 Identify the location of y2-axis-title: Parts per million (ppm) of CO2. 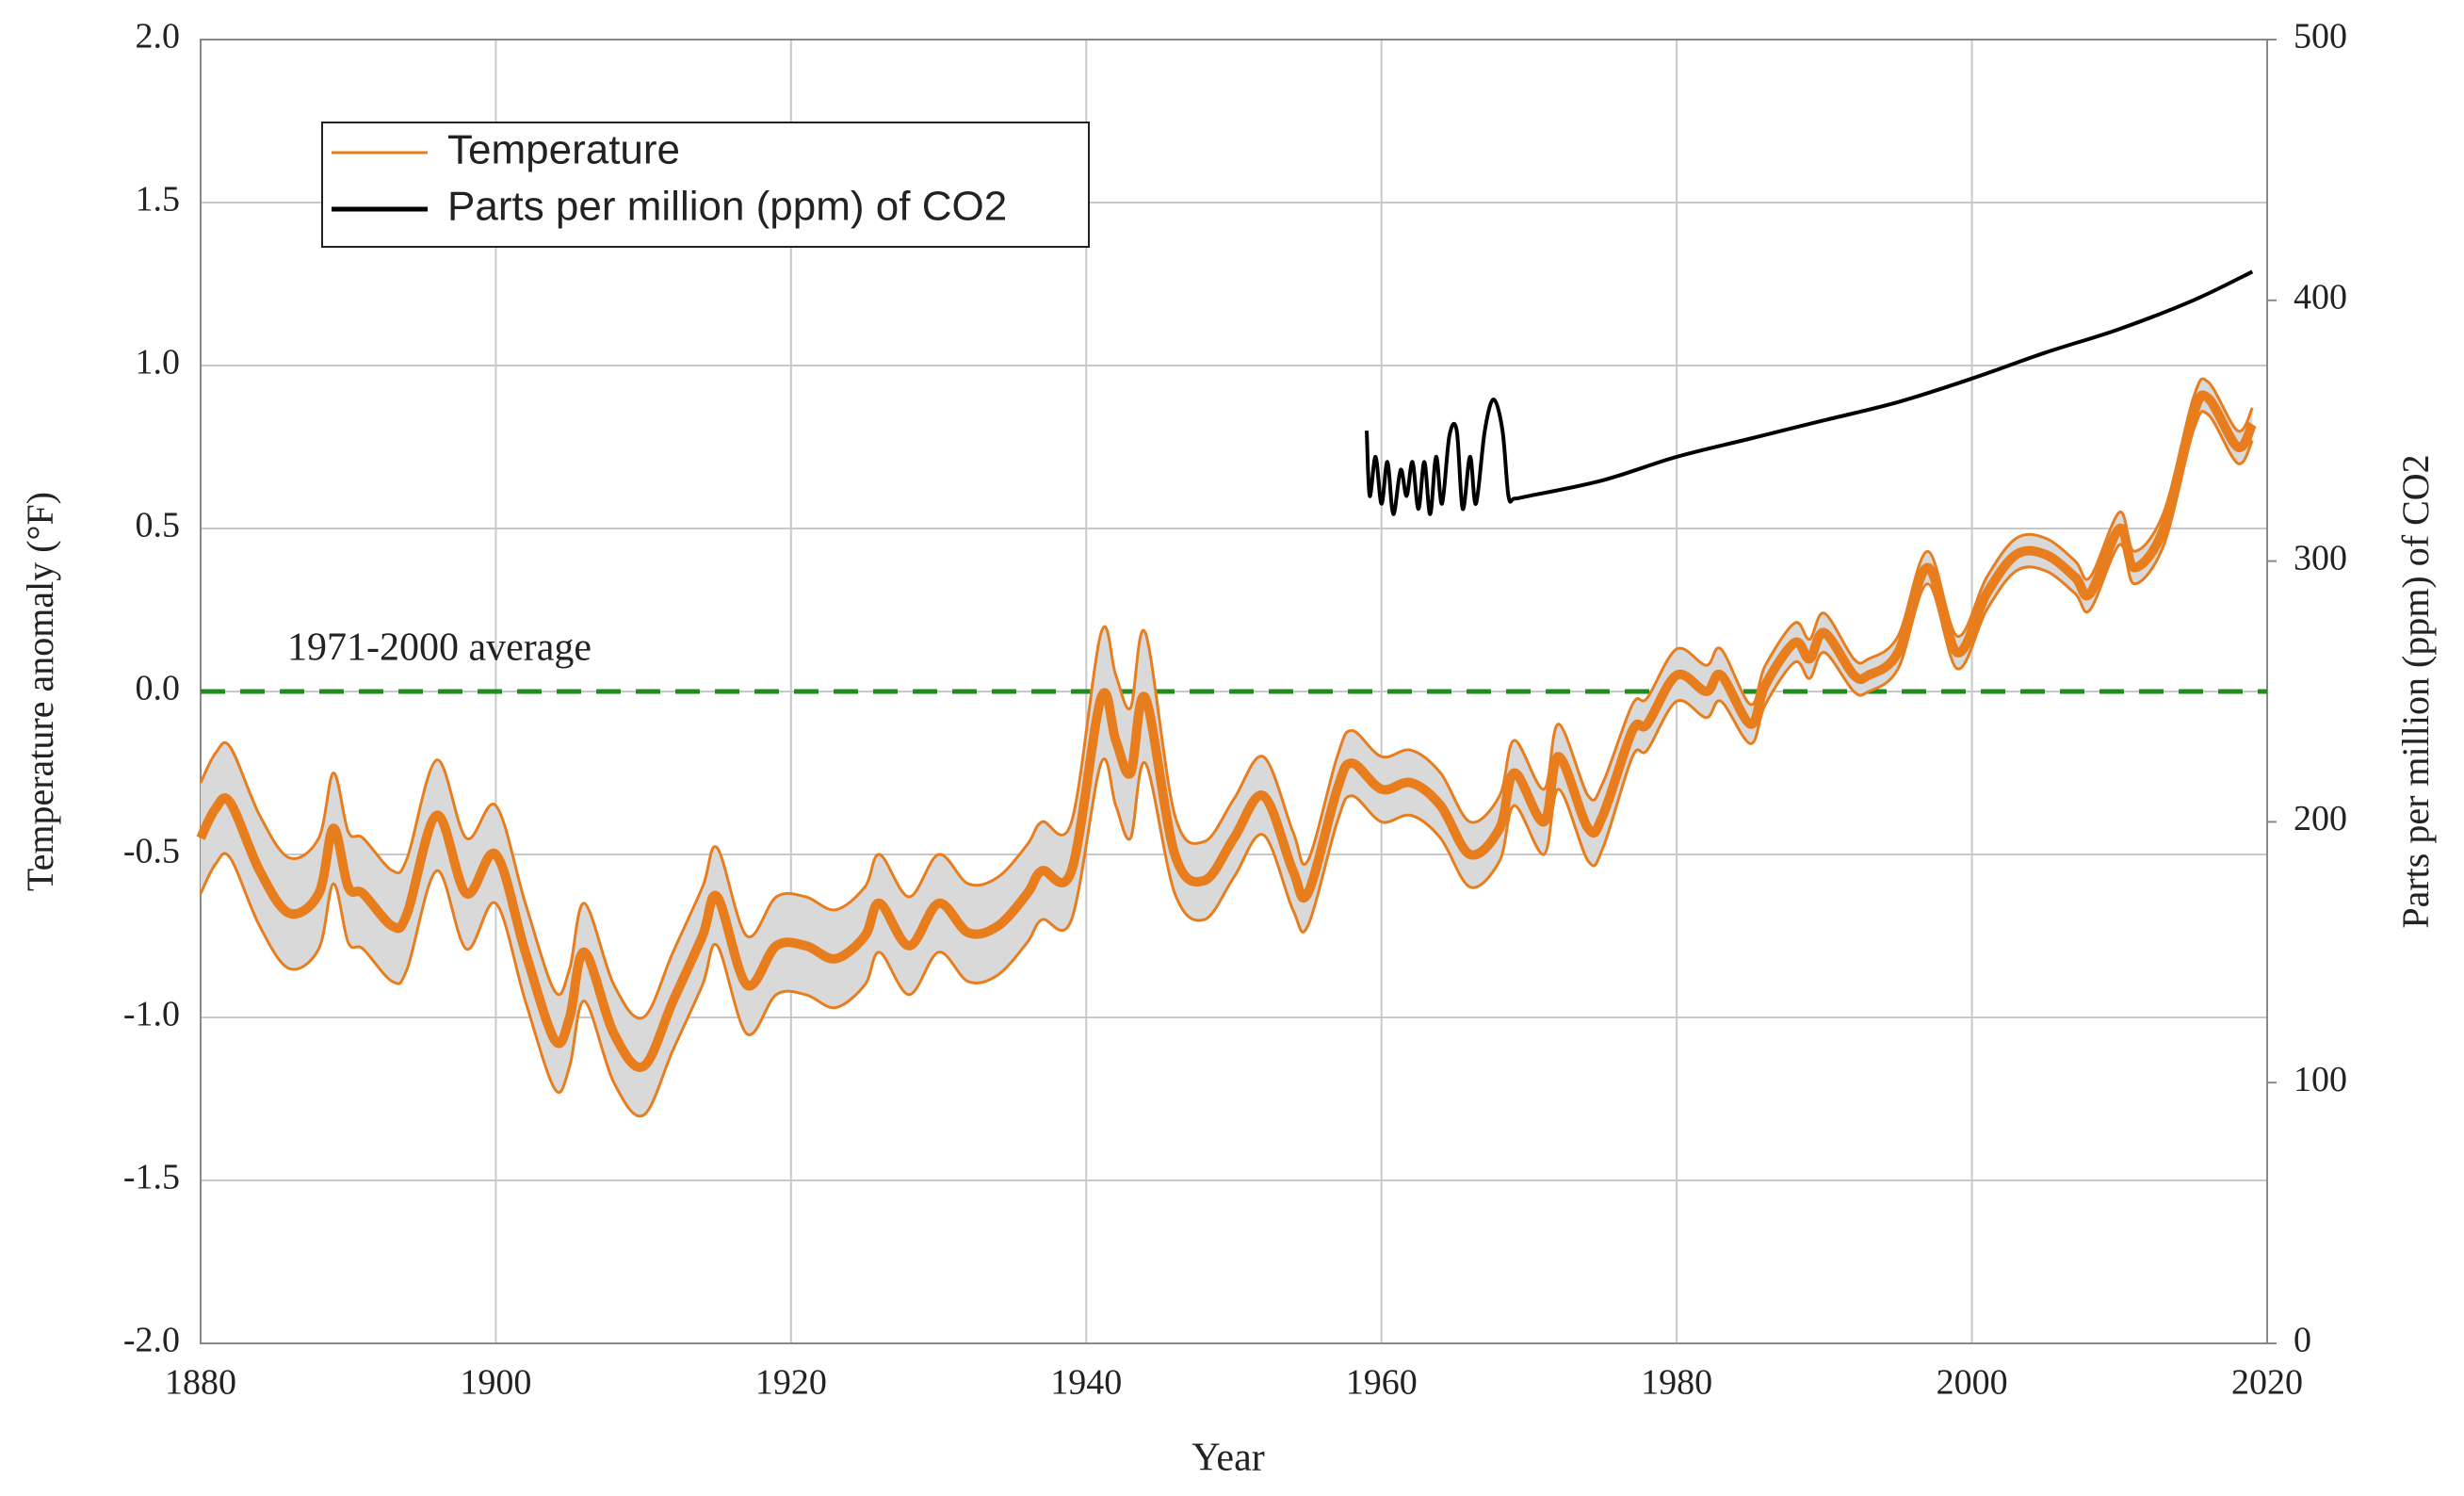
(2415, 691).